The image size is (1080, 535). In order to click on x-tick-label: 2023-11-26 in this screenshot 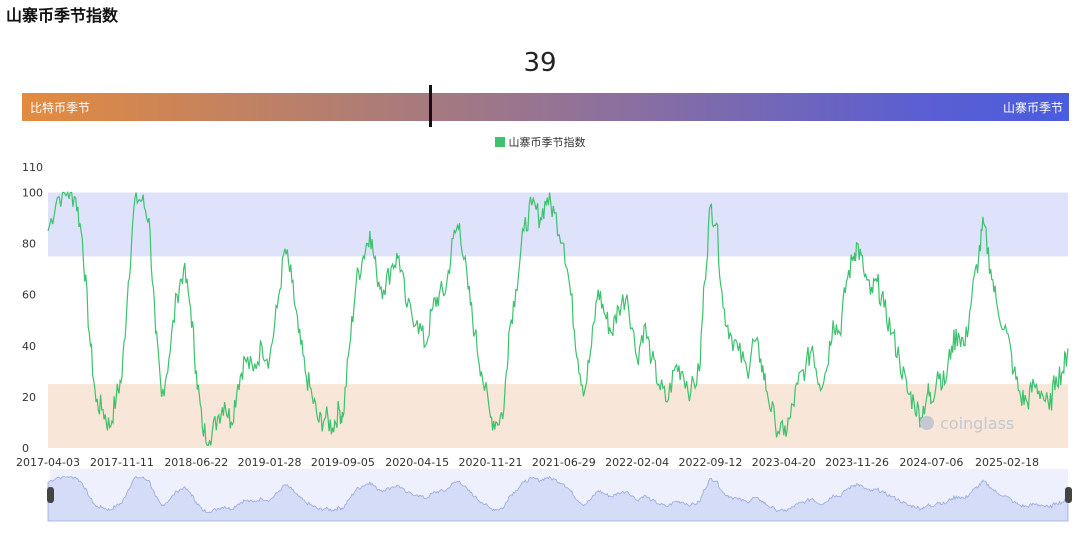, I will do `click(857, 462)`.